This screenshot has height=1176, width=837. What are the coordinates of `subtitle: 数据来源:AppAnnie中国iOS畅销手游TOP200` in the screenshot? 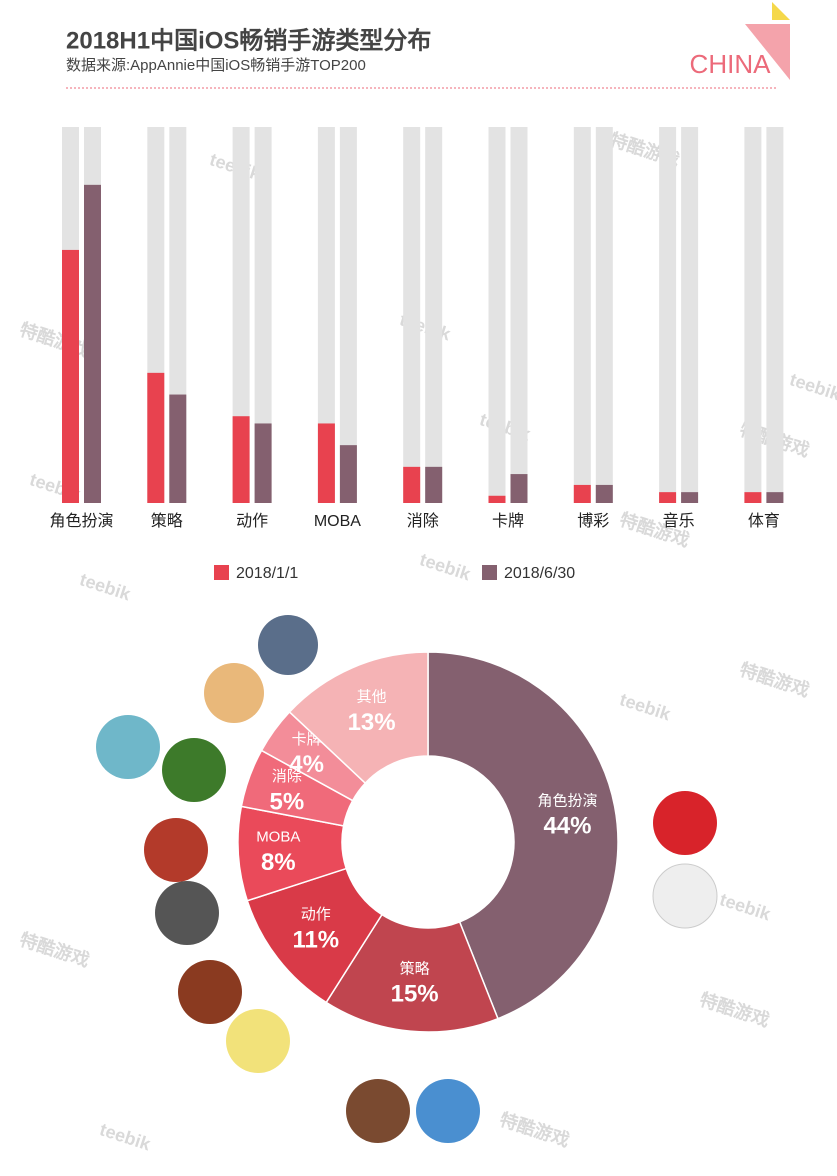 It's located at (216, 65).